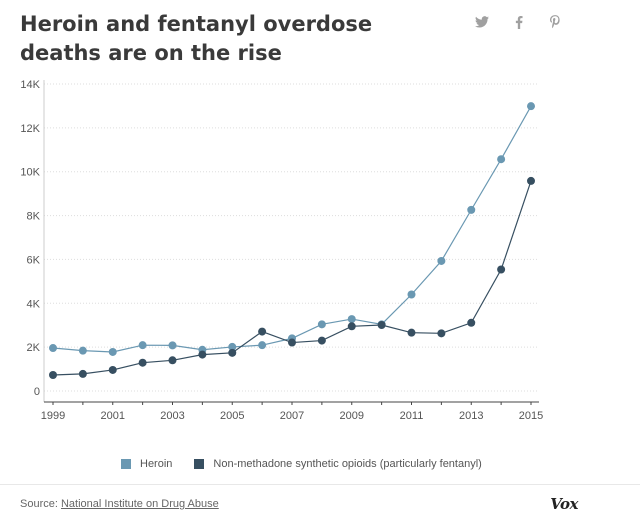 The image size is (640, 526). What do you see at coordinates (37, 392) in the screenshot?
I see `y-tick-label: 0` at bounding box center [37, 392].